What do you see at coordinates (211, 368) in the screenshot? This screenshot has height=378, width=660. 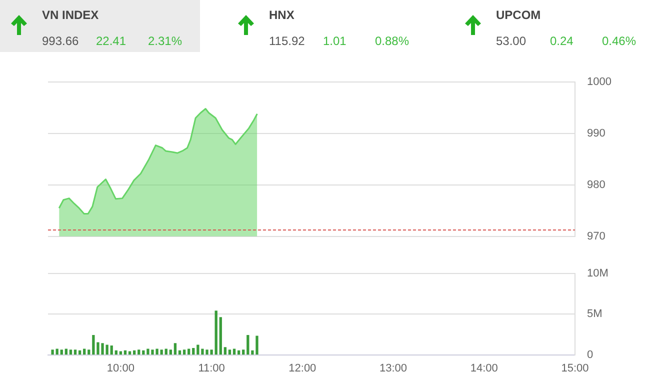 I see `x-tick-label: 11:00` at bounding box center [211, 368].